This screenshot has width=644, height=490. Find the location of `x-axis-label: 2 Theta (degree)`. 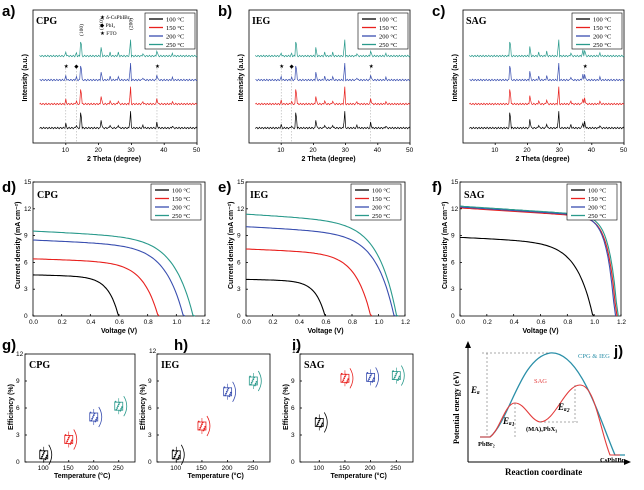

x-axis-label: 2 Theta (degree) is located at coordinates (114, 159).